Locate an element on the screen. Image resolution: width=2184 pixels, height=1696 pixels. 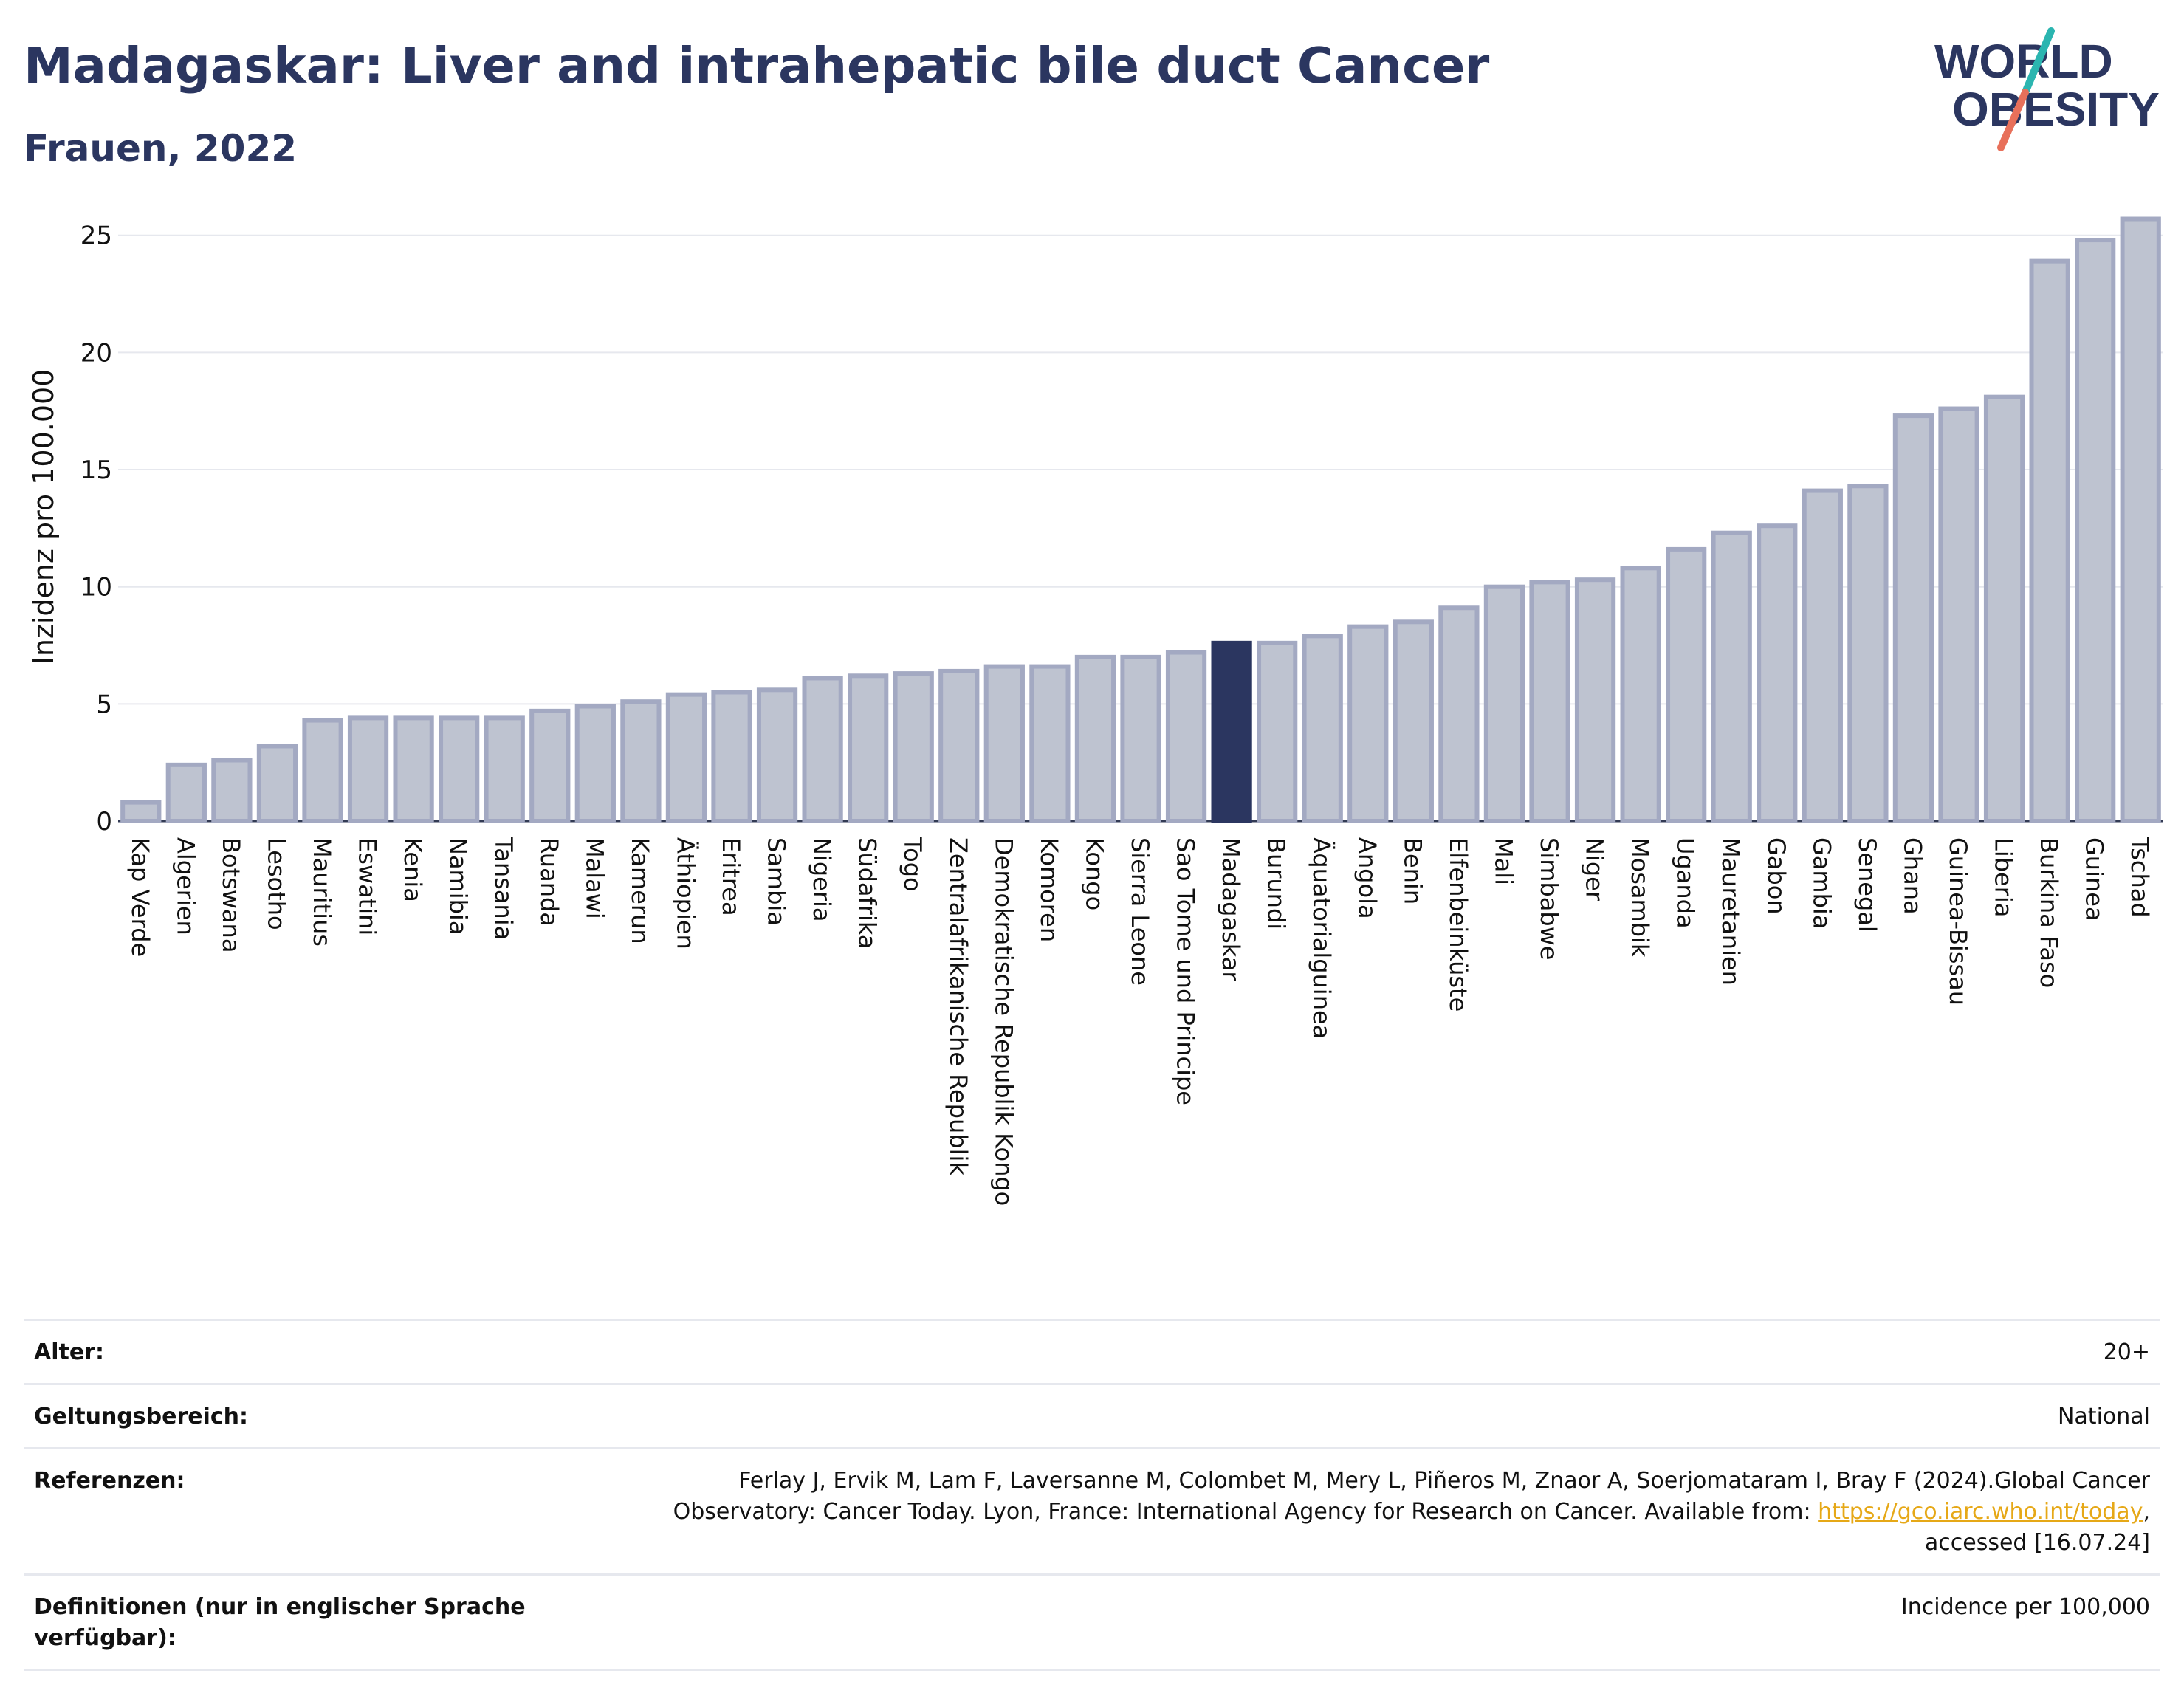
x-tick-label: Nigeria is located at coordinates (822, 879).